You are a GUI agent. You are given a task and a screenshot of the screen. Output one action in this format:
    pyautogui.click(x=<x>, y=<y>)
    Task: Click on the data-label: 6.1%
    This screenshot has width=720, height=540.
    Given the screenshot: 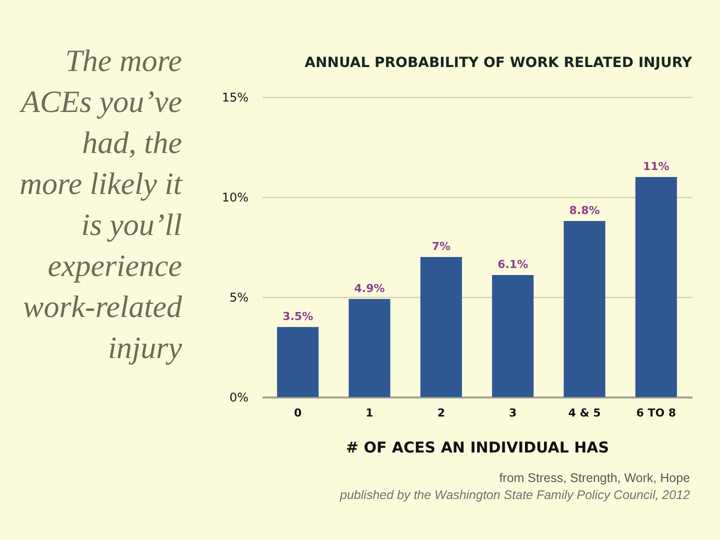 What is the action you would take?
    pyautogui.click(x=513, y=264)
    